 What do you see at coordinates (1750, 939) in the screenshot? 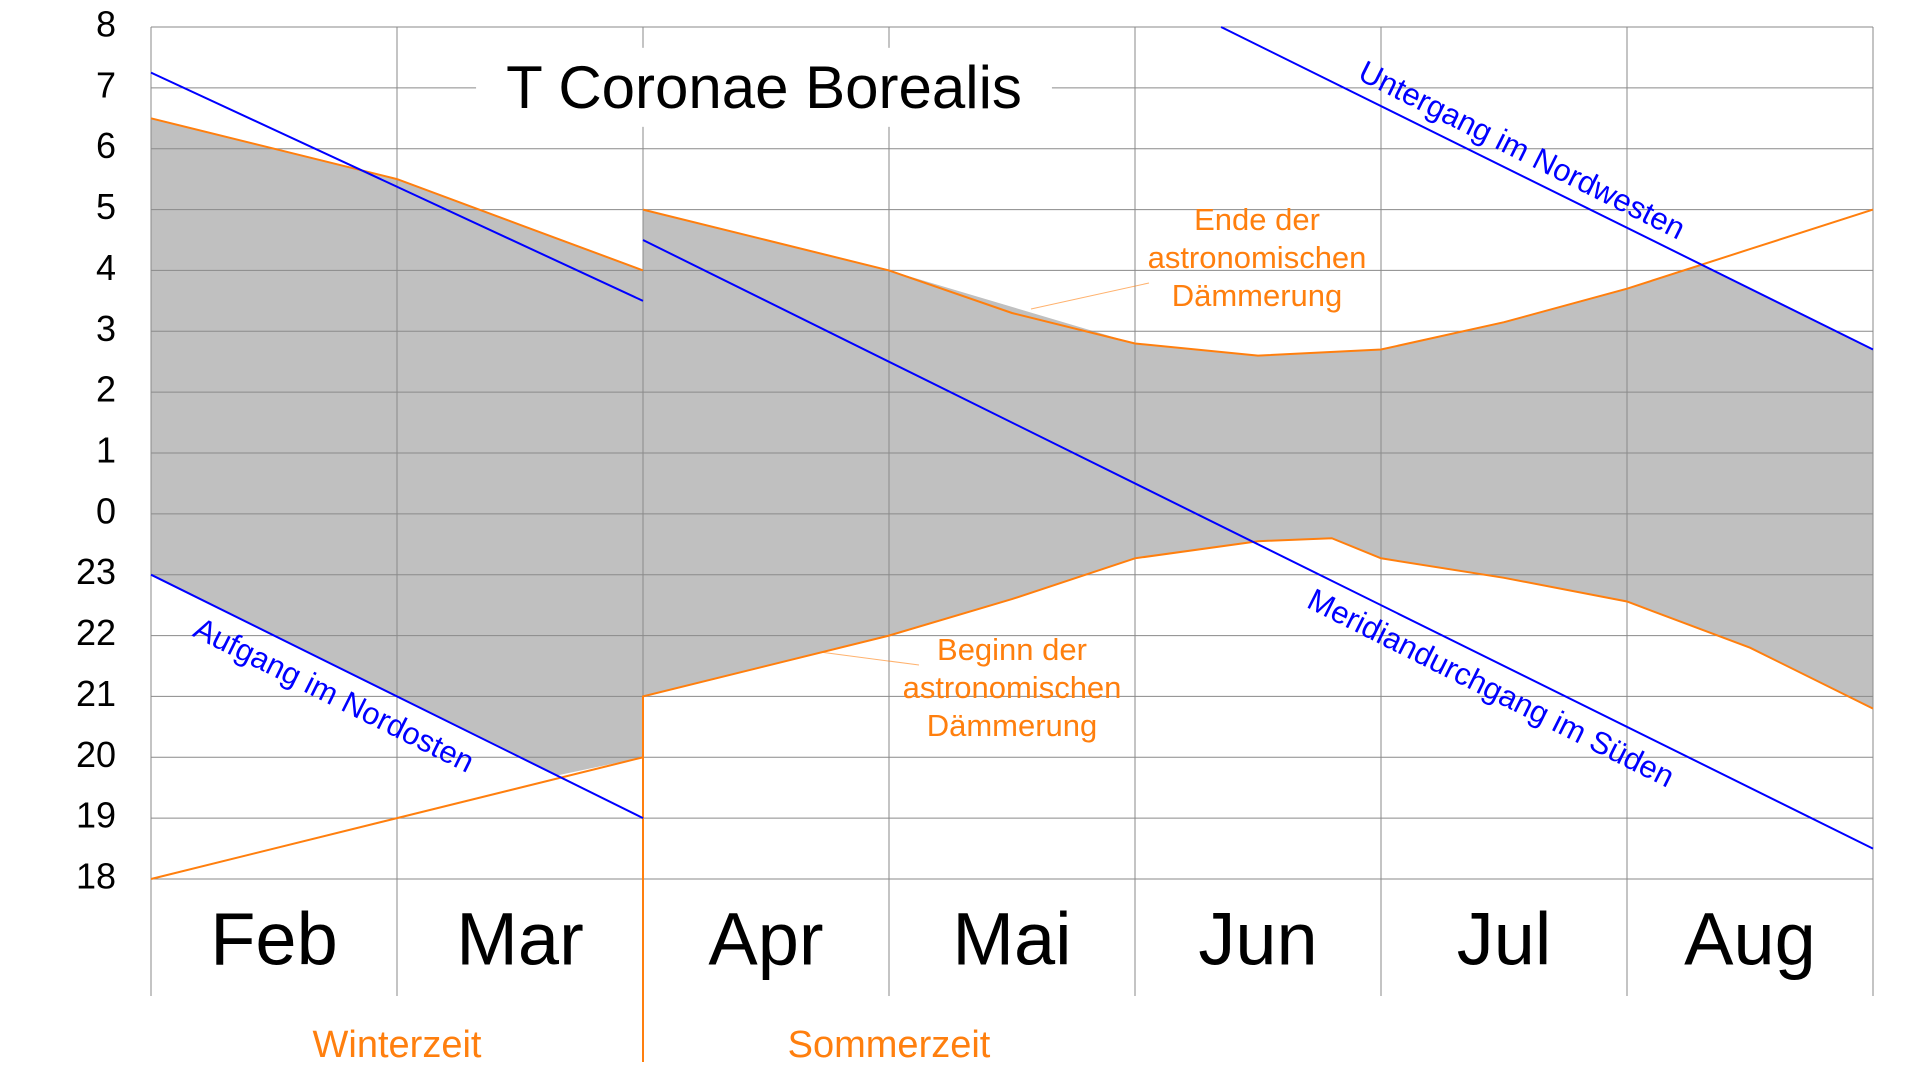
I see `x-tick-label: Aug` at bounding box center [1750, 939].